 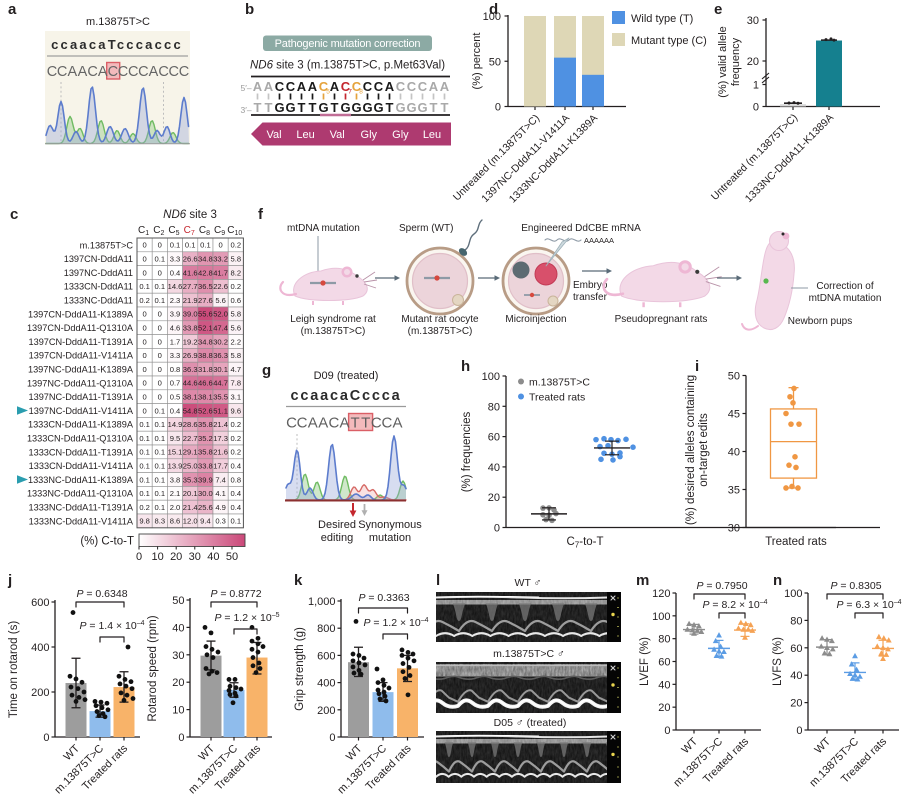 What do you see at coordinates (190, 272) in the screenshot?
I see `svg-text: 41.6` at bounding box center [190, 272].